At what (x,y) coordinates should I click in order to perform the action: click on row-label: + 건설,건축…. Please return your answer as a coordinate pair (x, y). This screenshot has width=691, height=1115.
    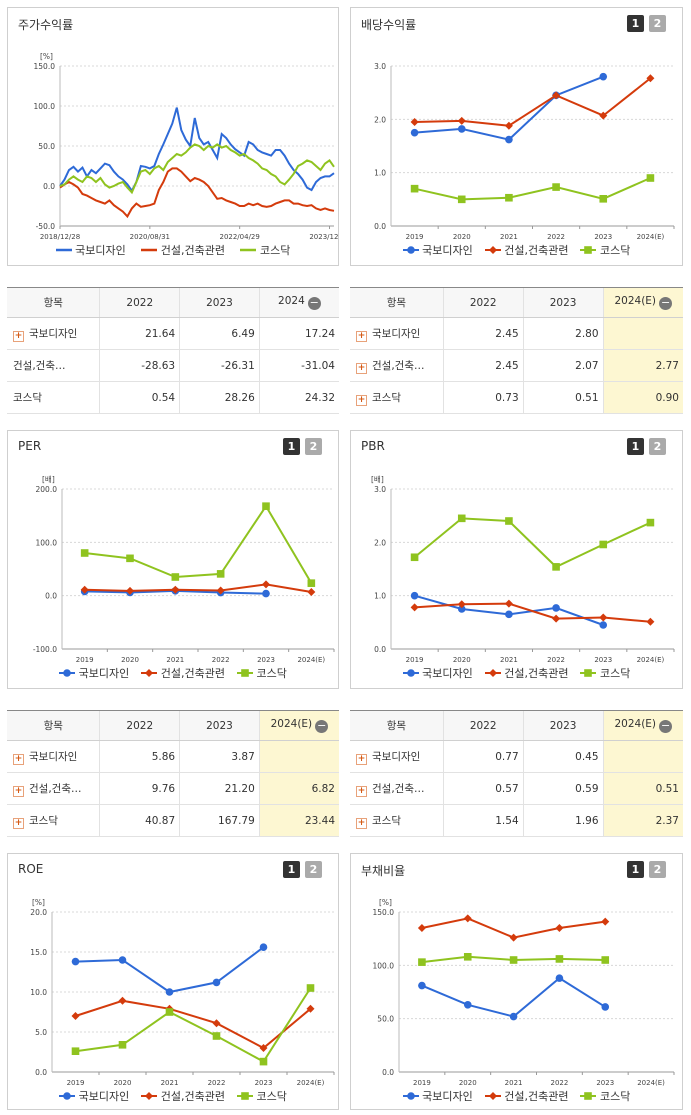
    Looking at the image, I should click on (397, 365).